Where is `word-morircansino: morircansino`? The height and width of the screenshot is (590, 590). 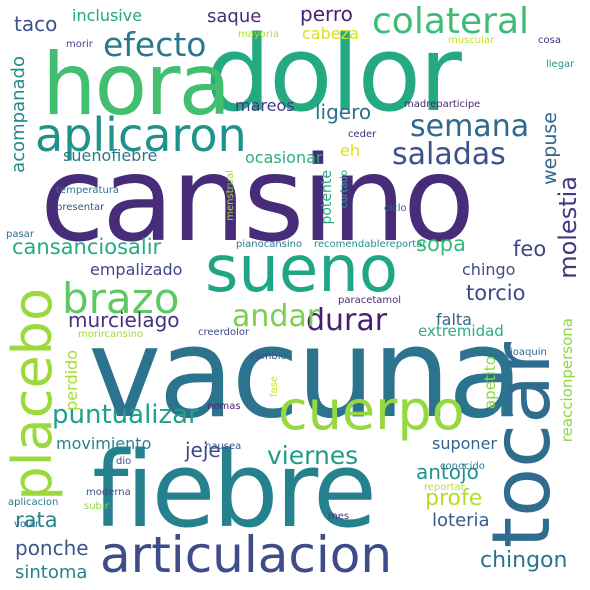
word-morircansino: morircansino is located at coordinates (111, 334).